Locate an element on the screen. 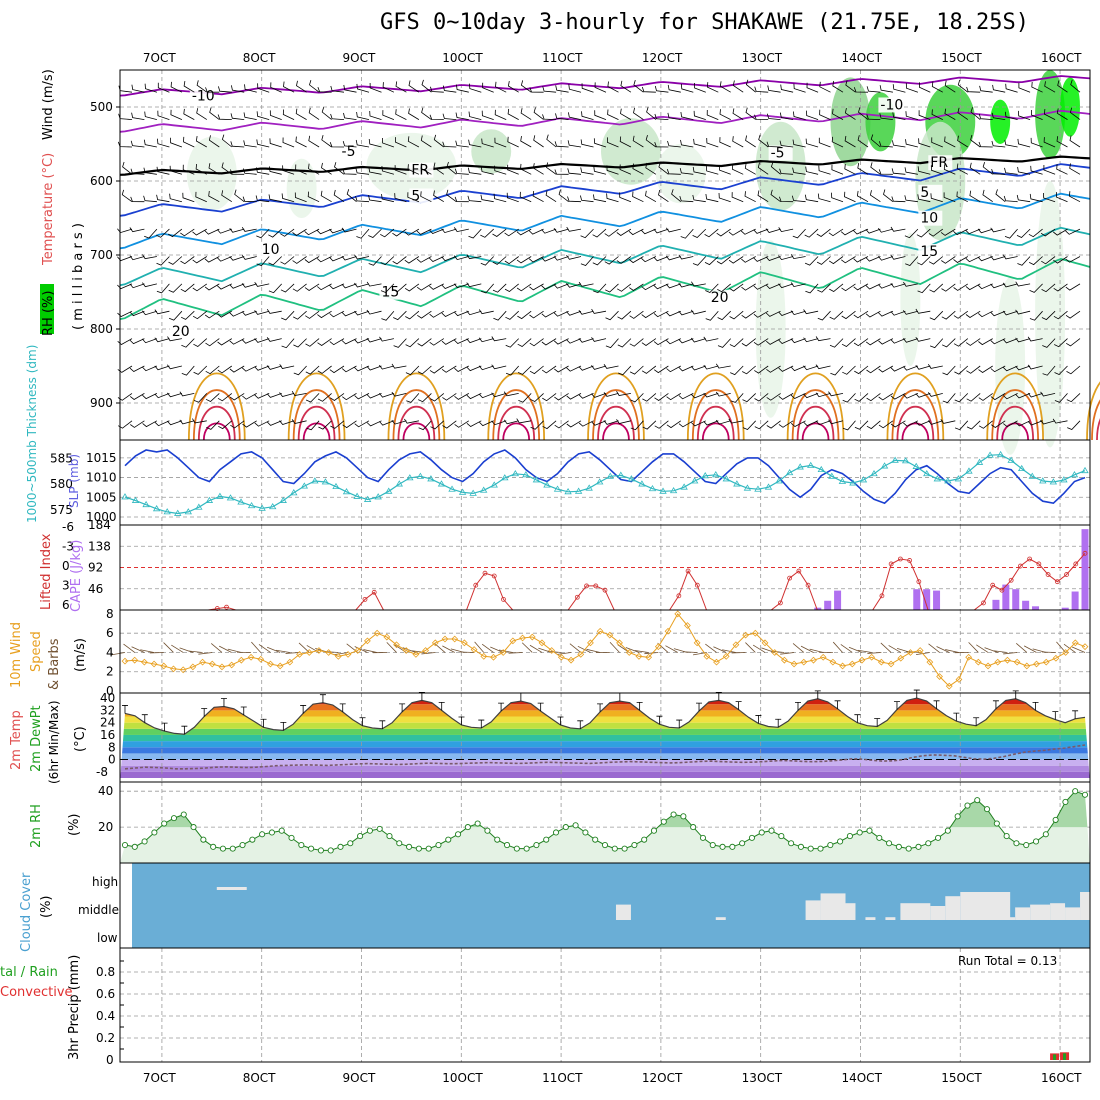 The width and height of the screenshot is (1100, 1100). pressure-tick-label: 800 is located at coordinates (101, 329).